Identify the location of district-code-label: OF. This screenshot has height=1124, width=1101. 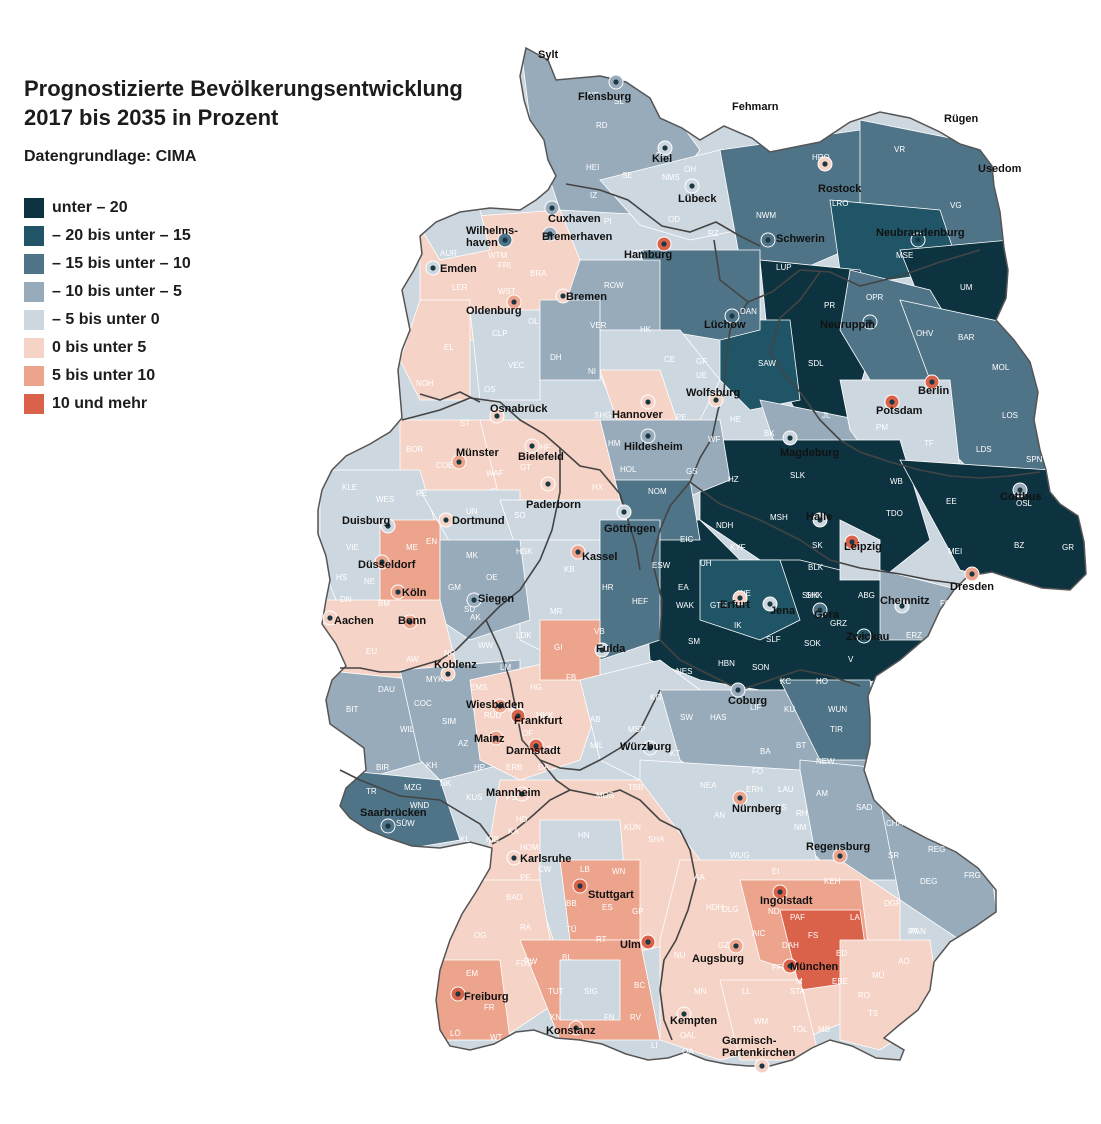
(527, 733).